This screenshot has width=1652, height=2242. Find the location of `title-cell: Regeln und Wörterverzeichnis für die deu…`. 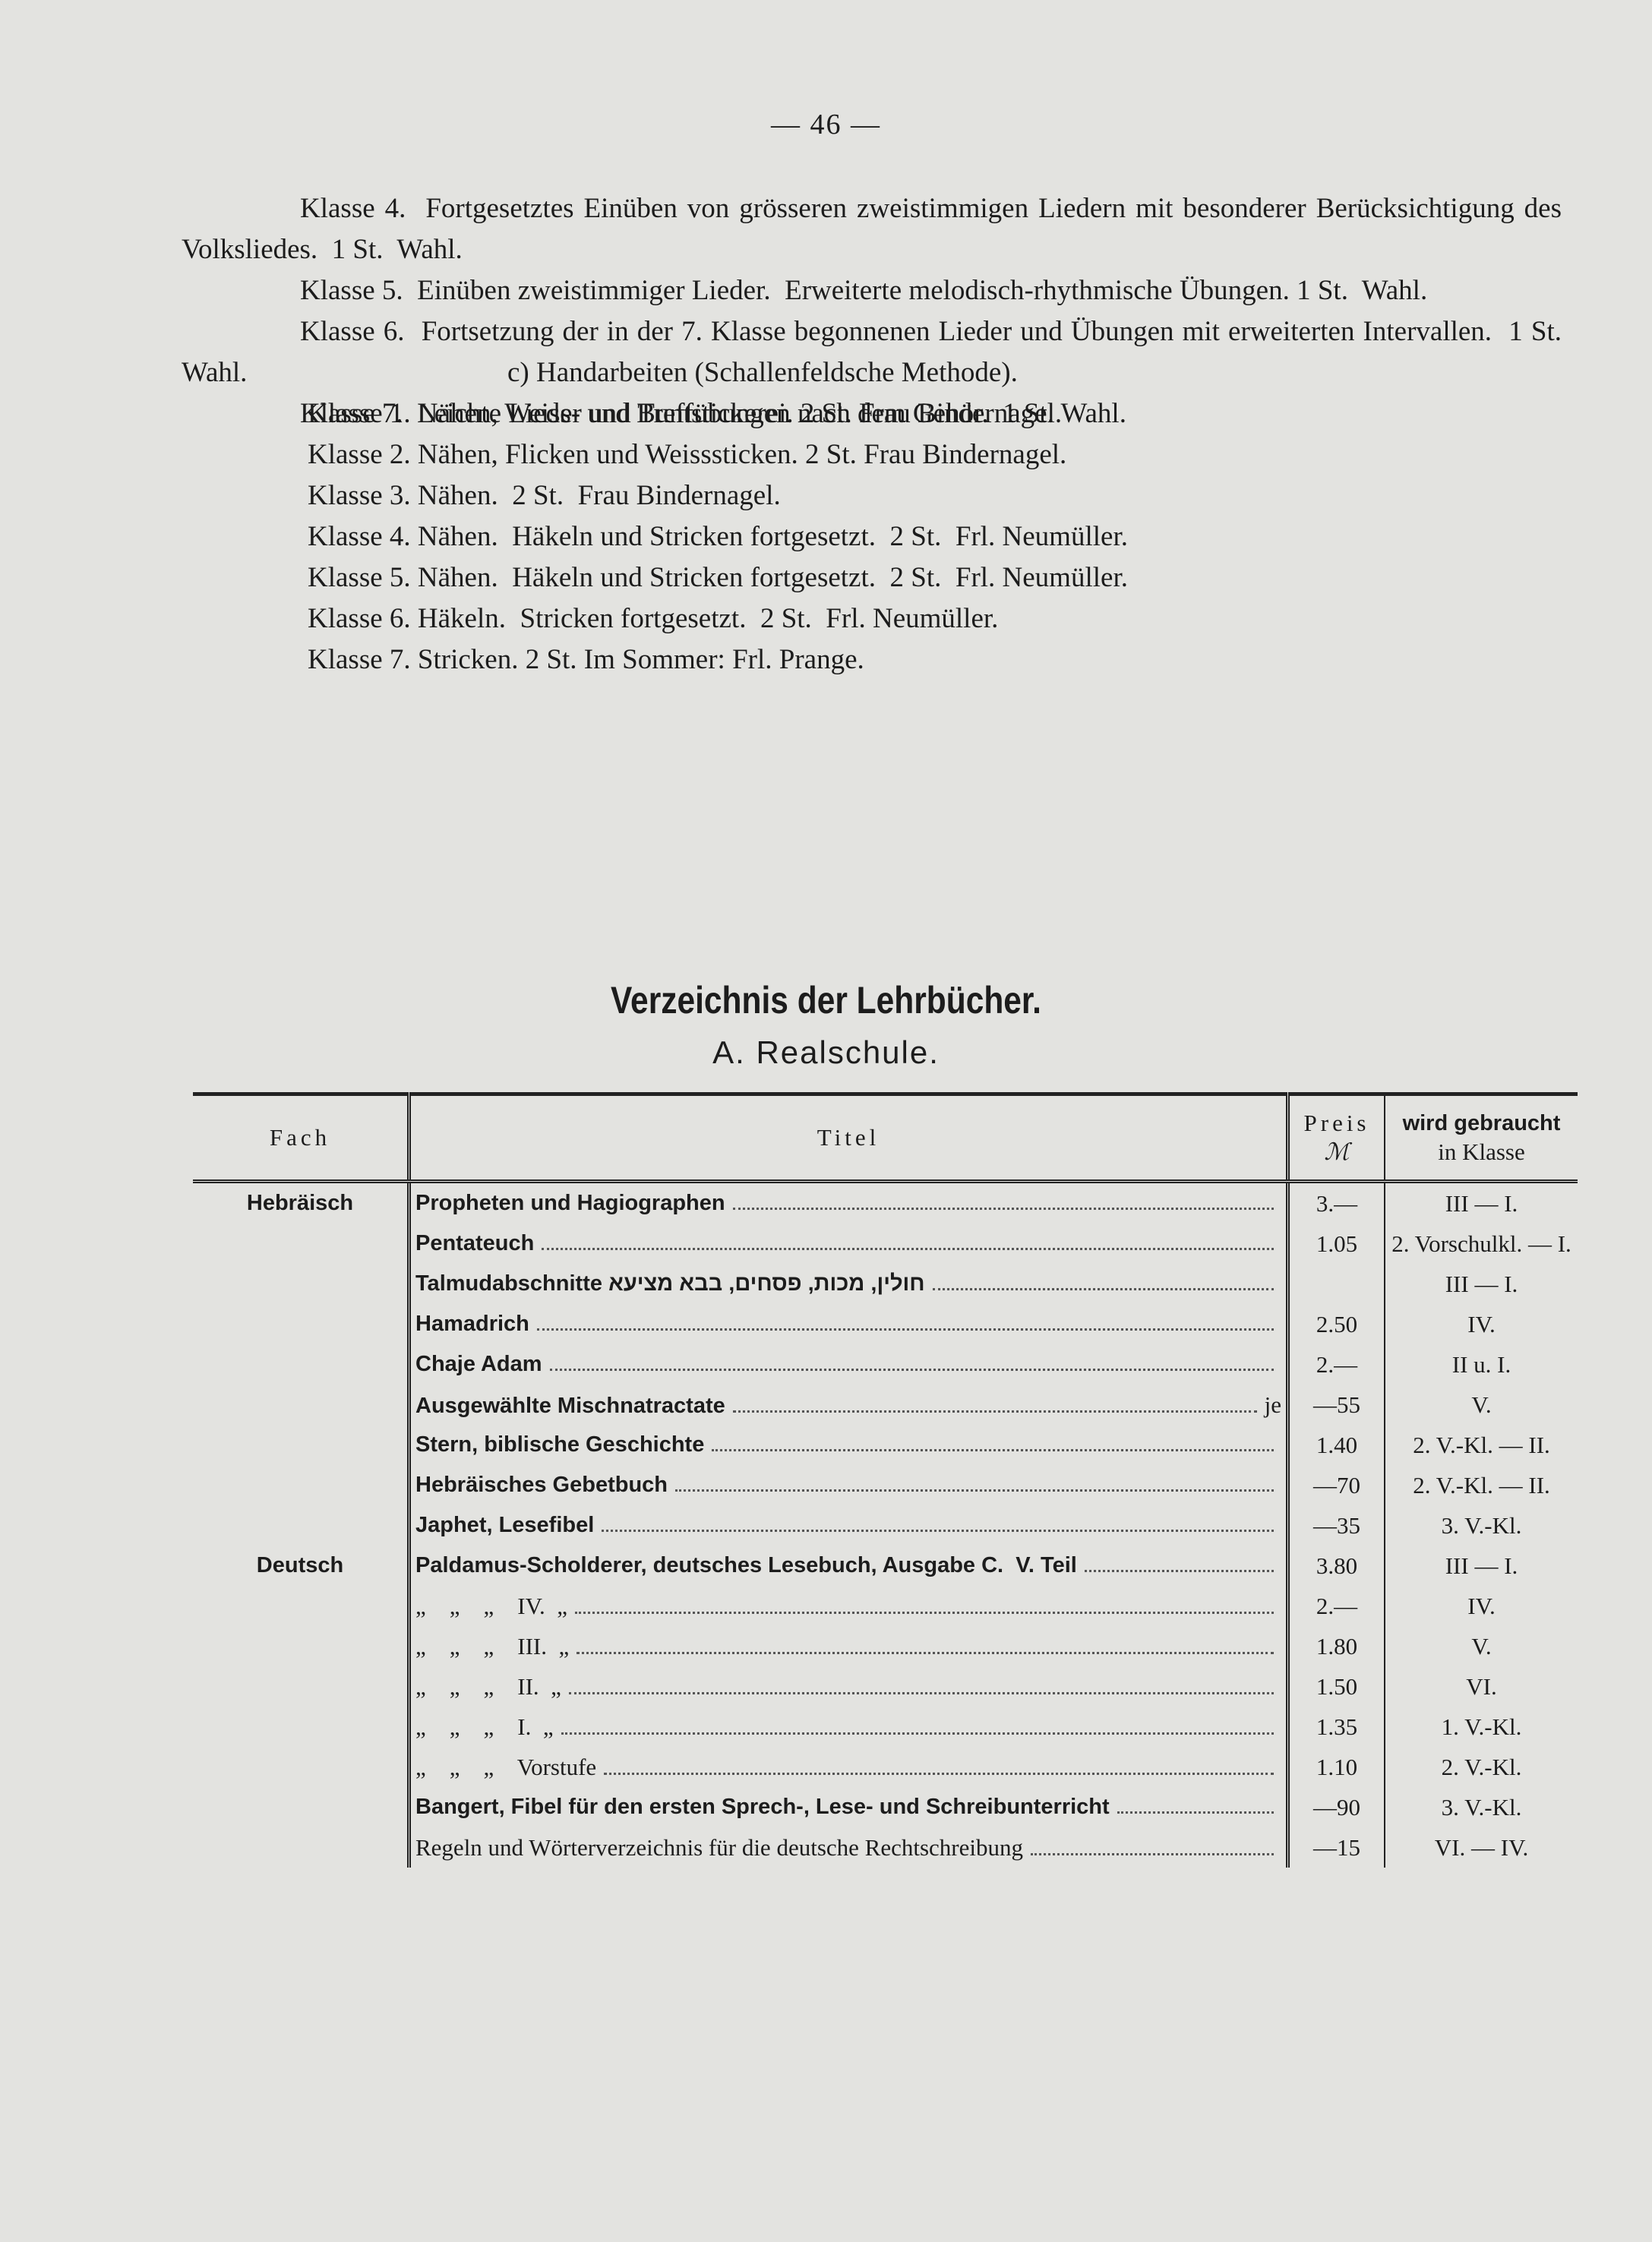

title-cell: Regeln und Wörterverzeichnis für die deu… is located at coordinates (847, 1847).